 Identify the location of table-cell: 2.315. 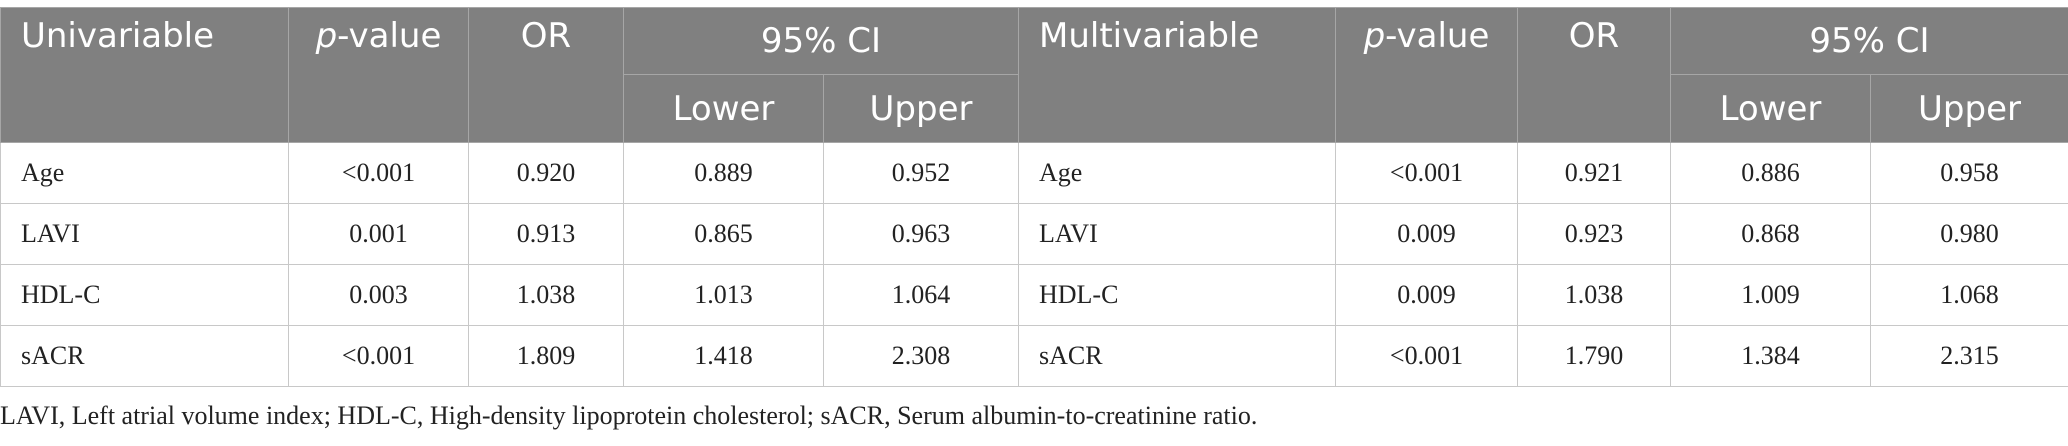
(1969, 356).